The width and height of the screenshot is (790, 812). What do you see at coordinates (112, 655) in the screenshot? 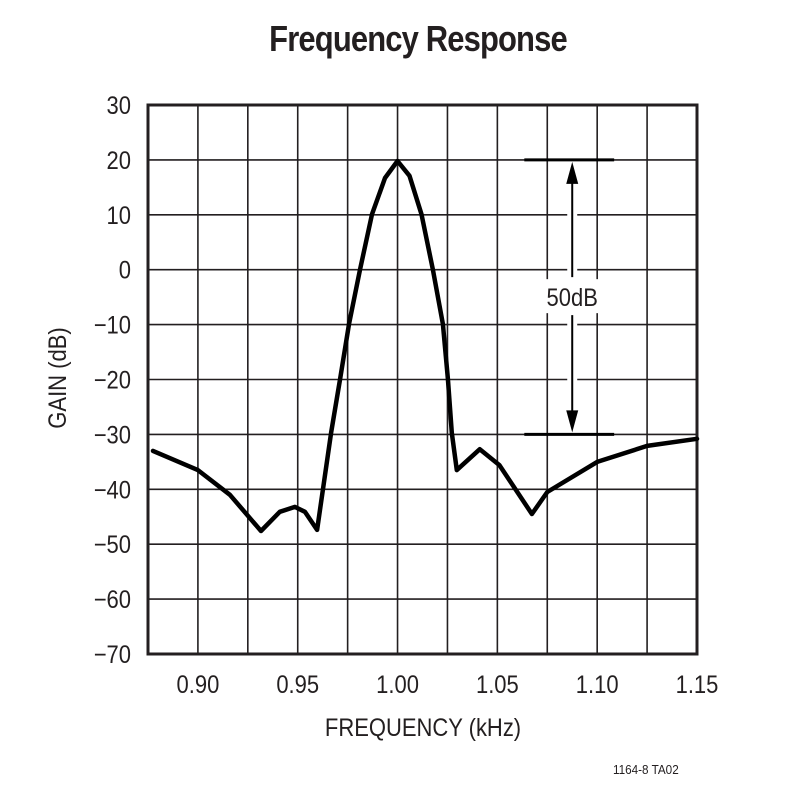
I see `y-tick-label: −70` at bounding box center [112, 655].